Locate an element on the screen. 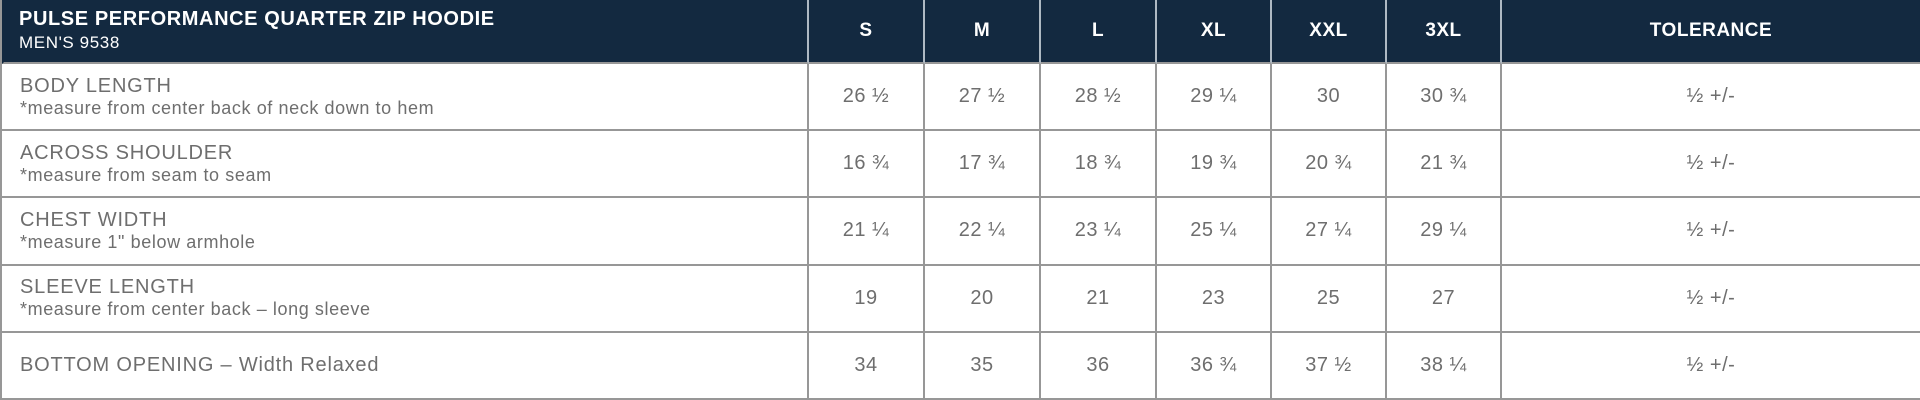  column-header-s: S is located at coordinates (867, 32).